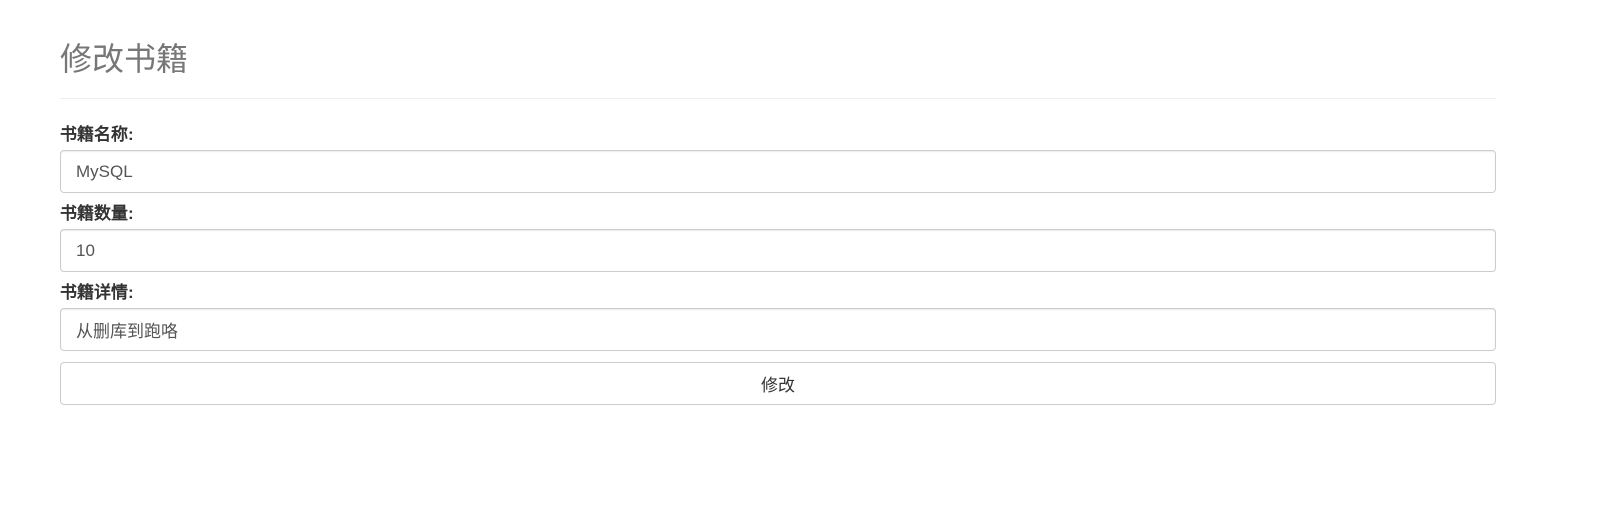  What do you see at coordinates (97, 292) in the screenshot?
I see `book-detail-label: 书籍详情:` at bounding box center [97, 292].